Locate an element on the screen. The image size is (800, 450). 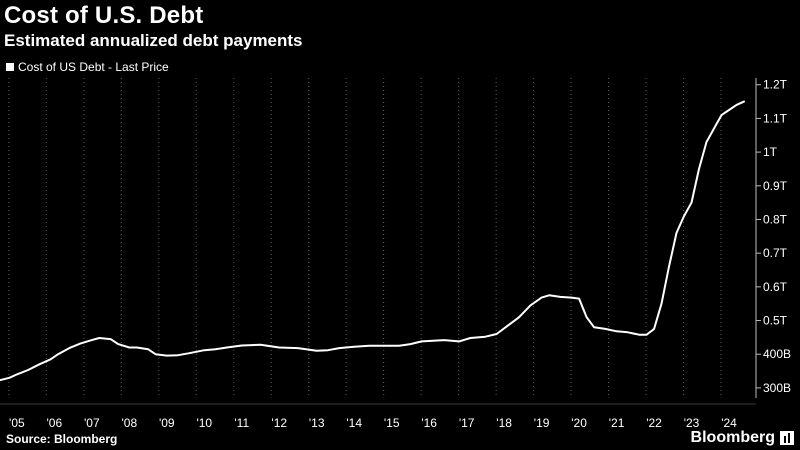
y-tick-label: 0.7T is located at coordinates (775, 253).